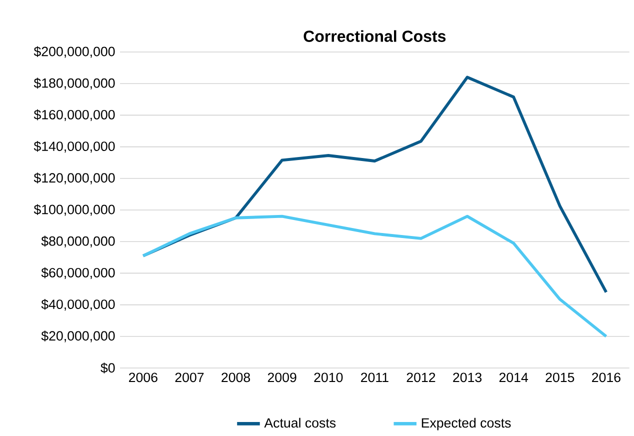 This screenshot has height=436, width=634. I want to click on y-tick-label: $60,000,000, so click(78, 273).